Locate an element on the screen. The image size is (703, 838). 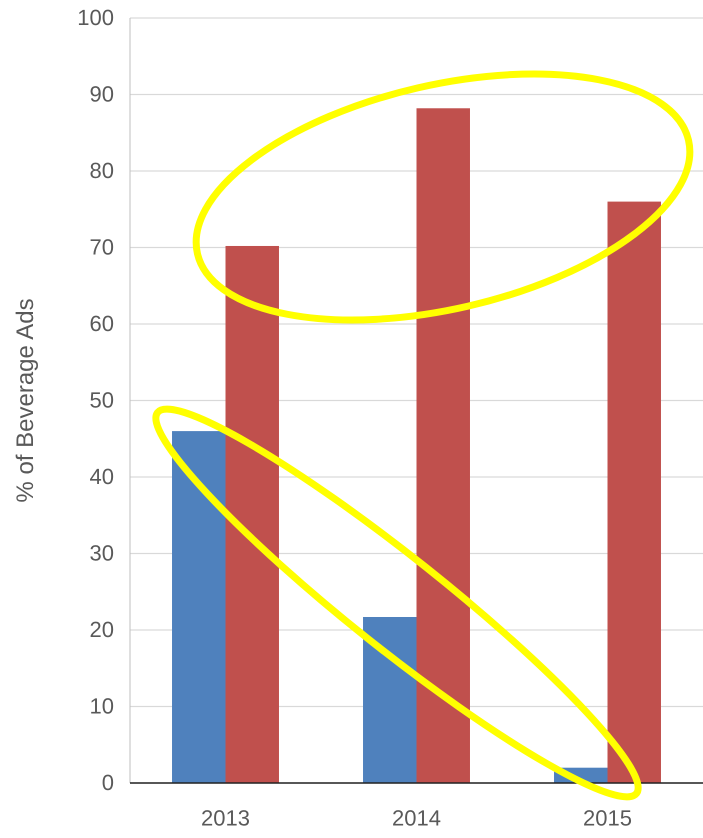
y-tick-label: 0 is located at coordinates (108, 783).